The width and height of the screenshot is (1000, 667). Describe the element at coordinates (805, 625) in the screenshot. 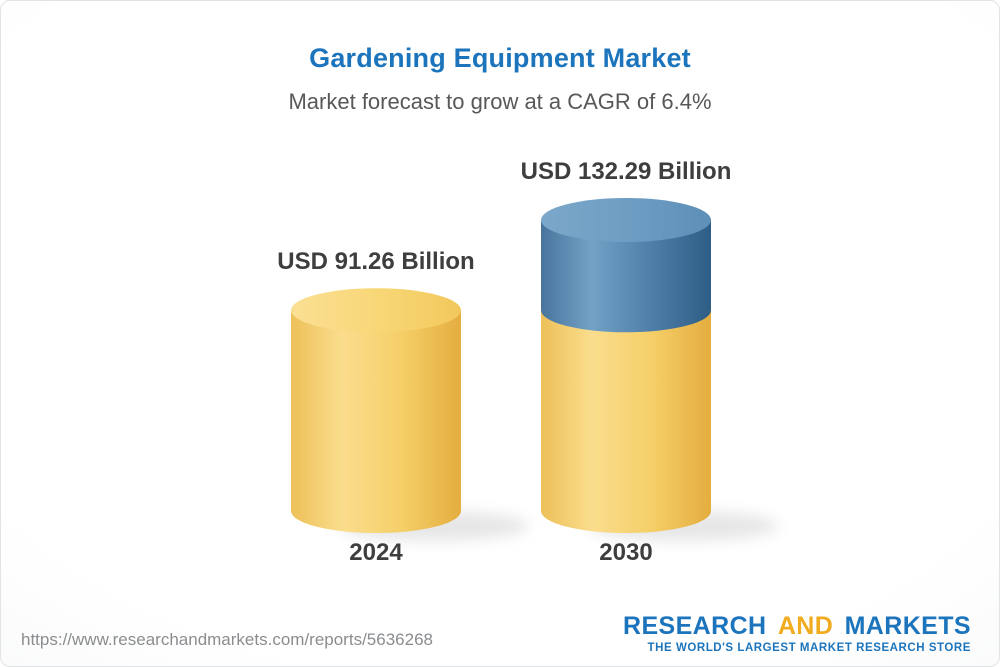

I see `logo-word-and: AND` at that location.